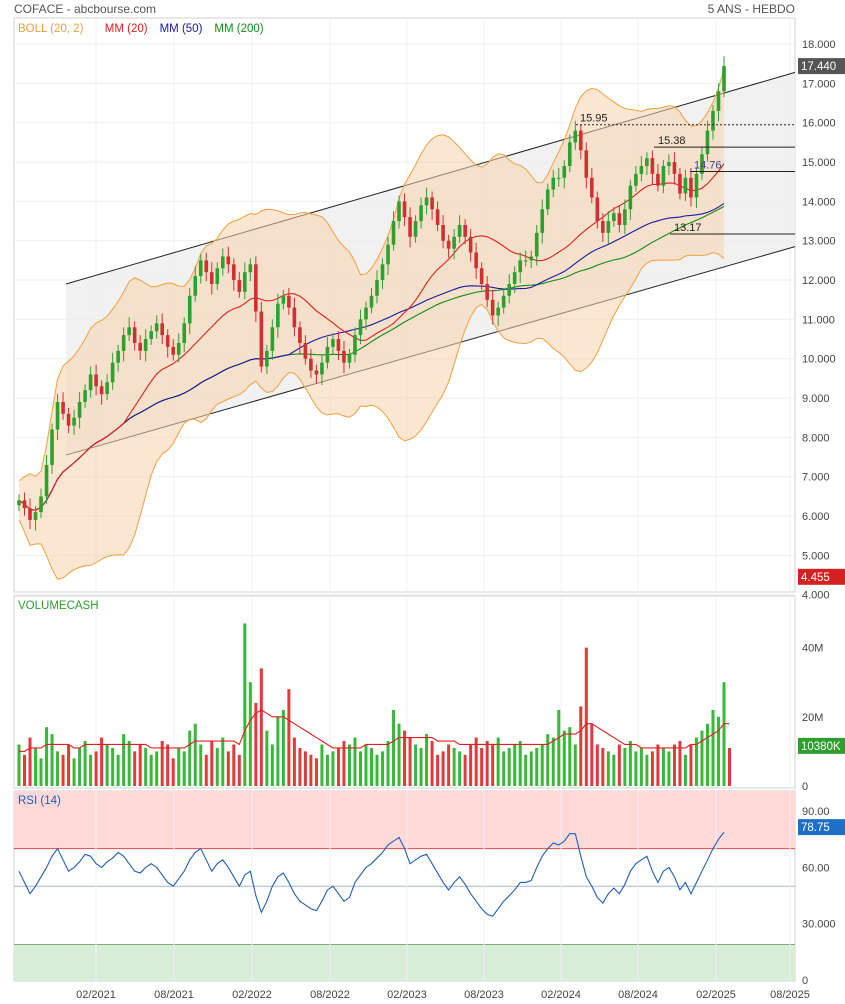  Describe the element at coordinates (790, 995) in the screenshot. I see `x-tick-label: 08/2025` at that location.